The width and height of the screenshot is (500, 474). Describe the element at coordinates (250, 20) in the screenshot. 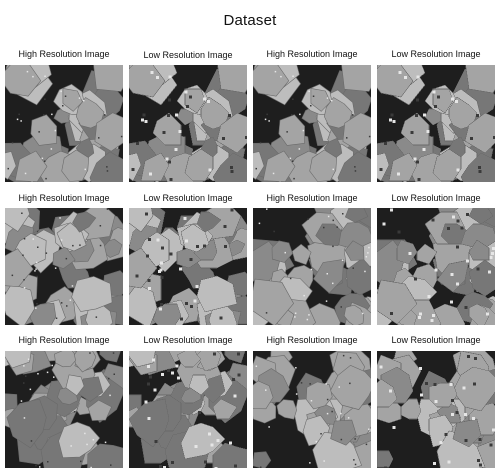

I see `figure-title: Dataset` at that location.